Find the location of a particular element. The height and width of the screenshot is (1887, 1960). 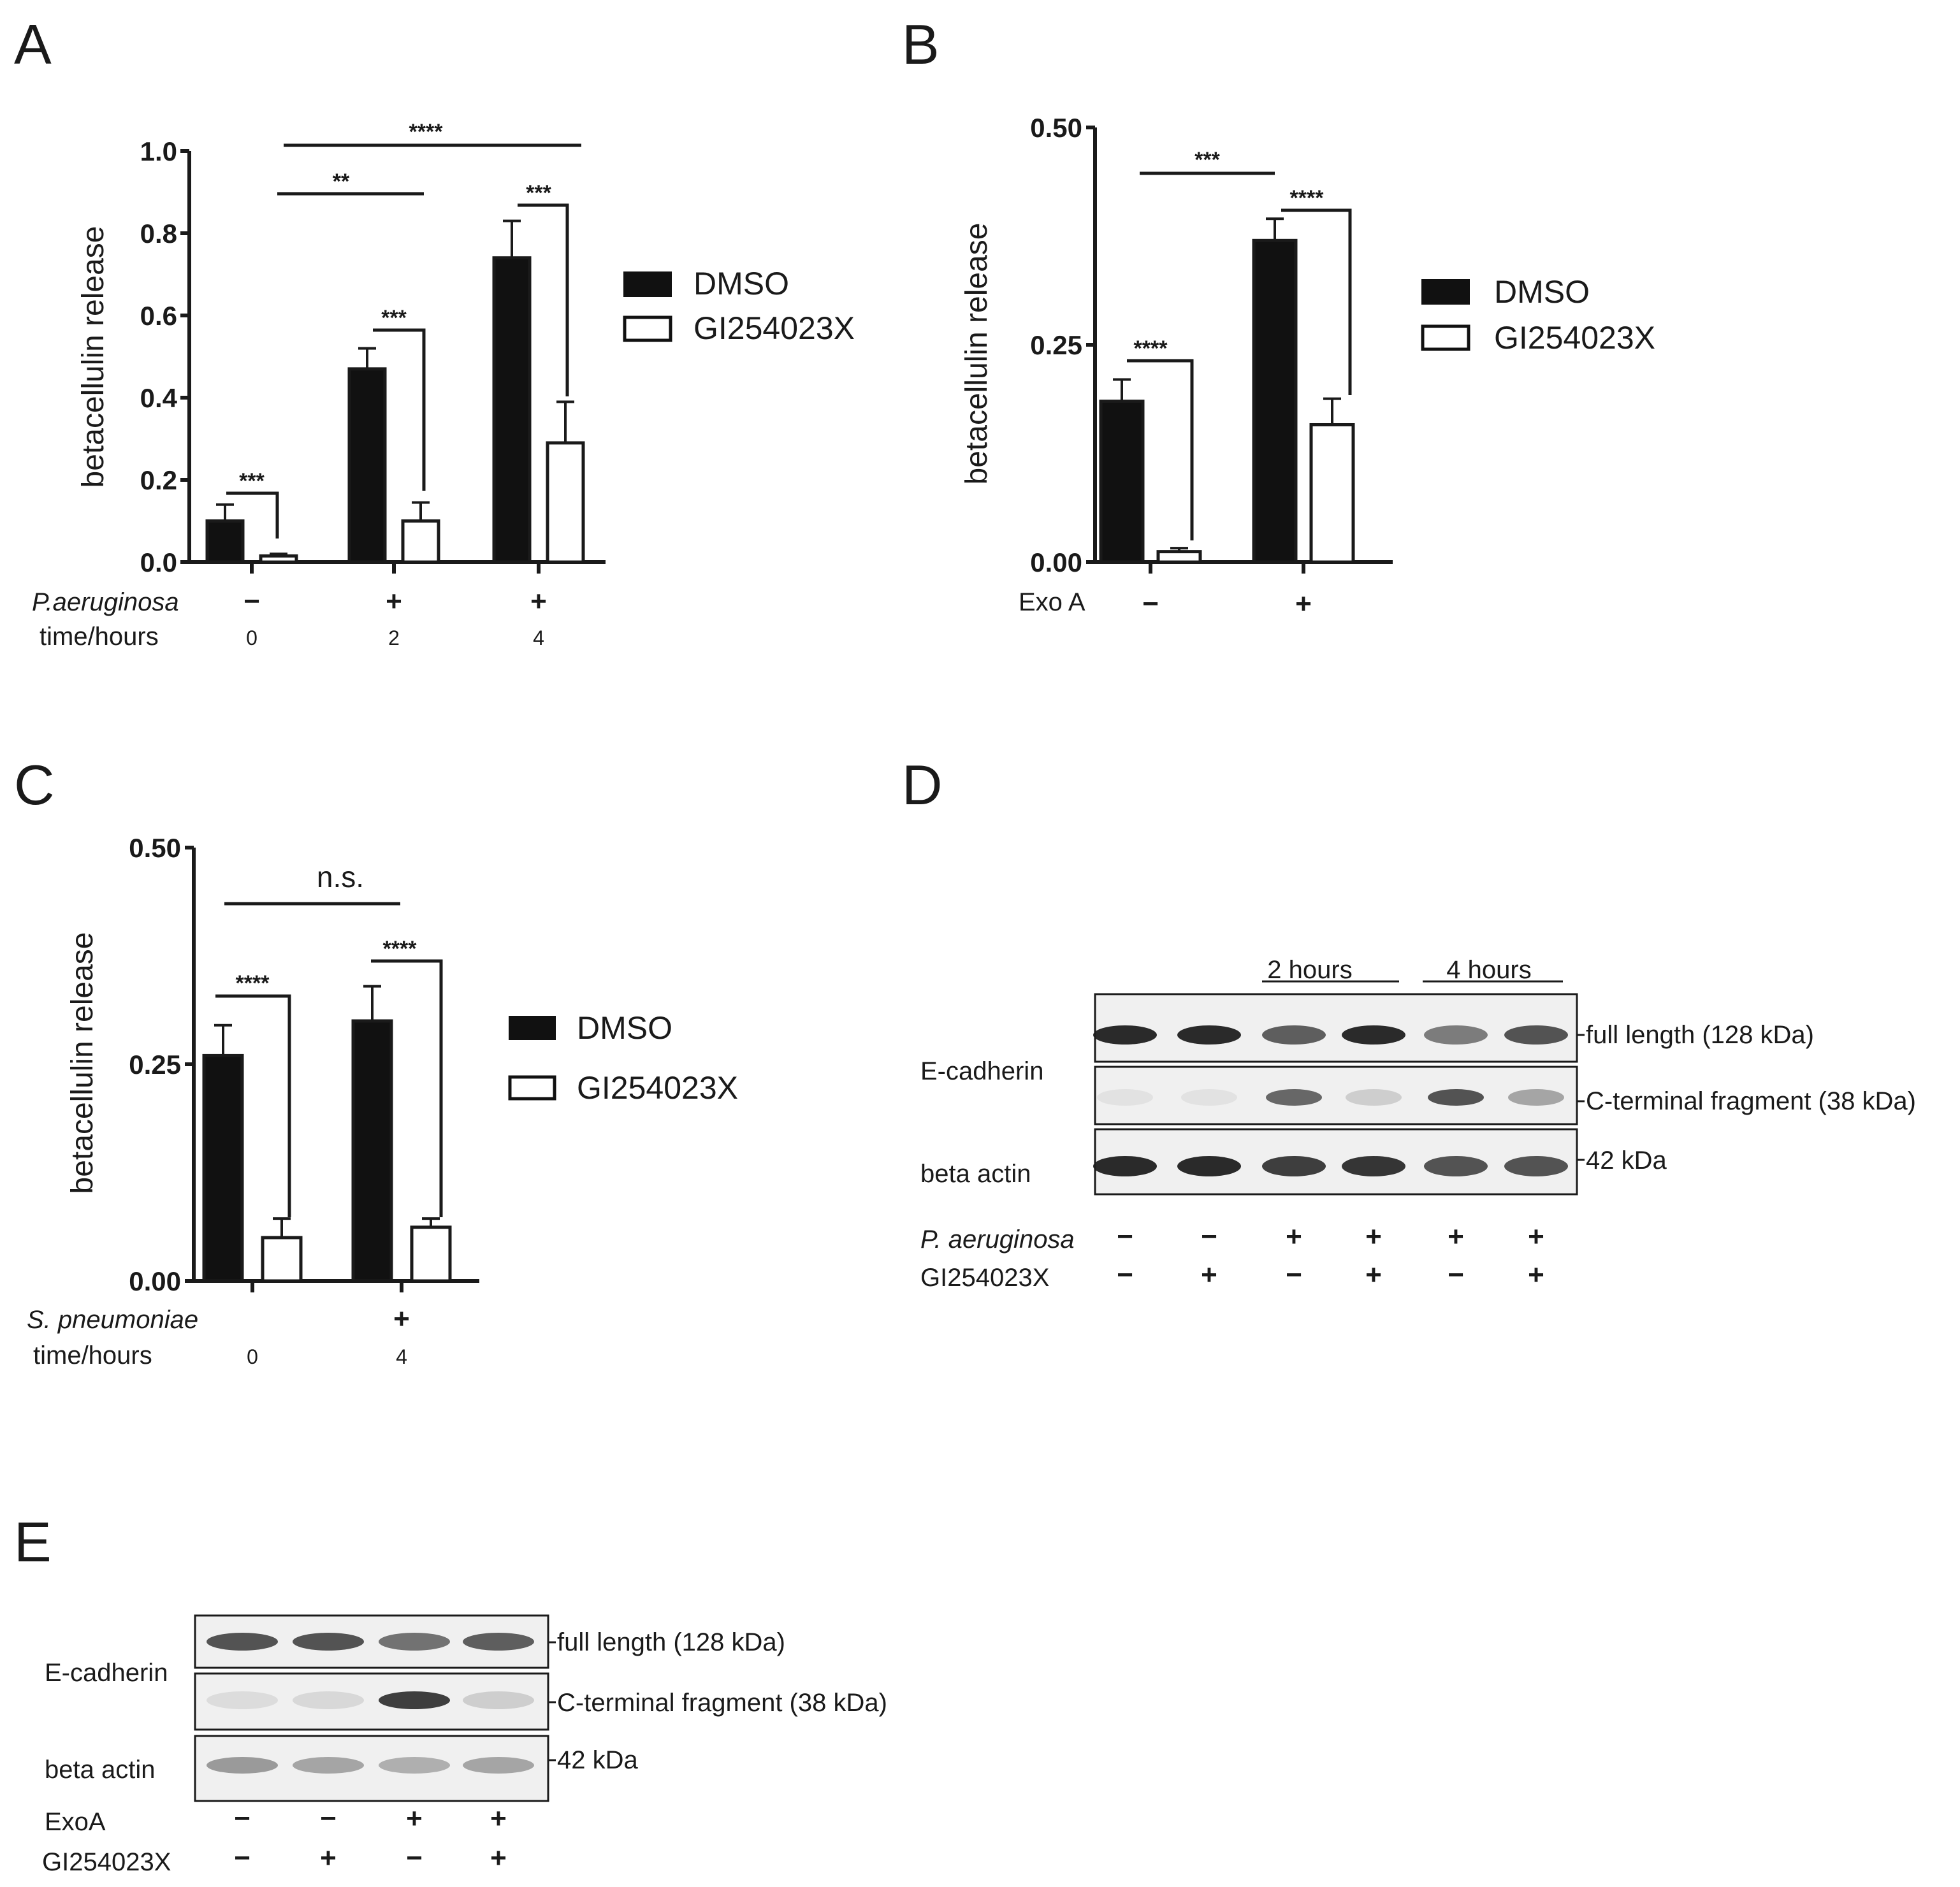

chart-a-ylabel: betacellulin release is located at coordinates (93, 357).